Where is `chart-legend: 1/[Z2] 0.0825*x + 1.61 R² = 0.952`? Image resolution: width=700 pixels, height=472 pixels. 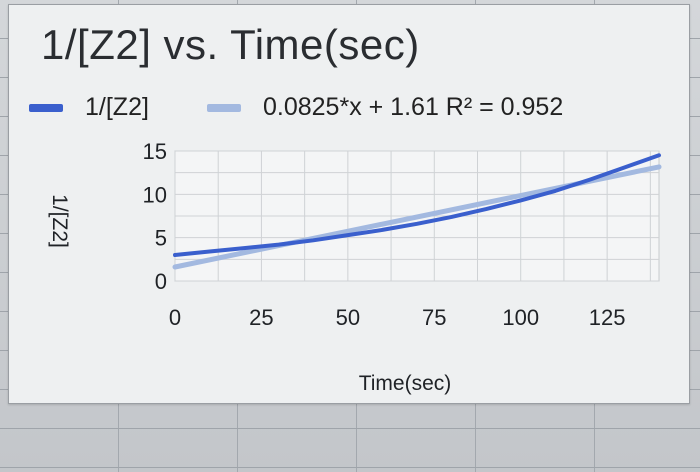 chart-legend: 1/[Z2] 0.0825*x + 1.61 R² = 0.952 is located at coordinates (349, 108).